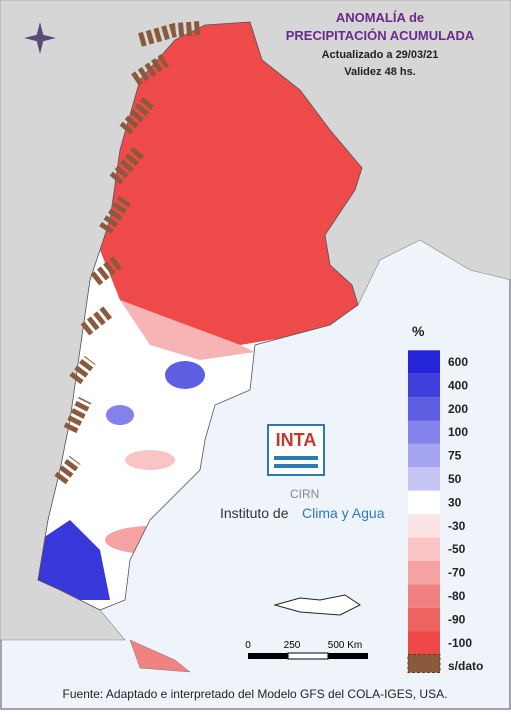  Describe the element at coordinates (292, 645) in the screenshot. I see `scale-label: 250` at that location.